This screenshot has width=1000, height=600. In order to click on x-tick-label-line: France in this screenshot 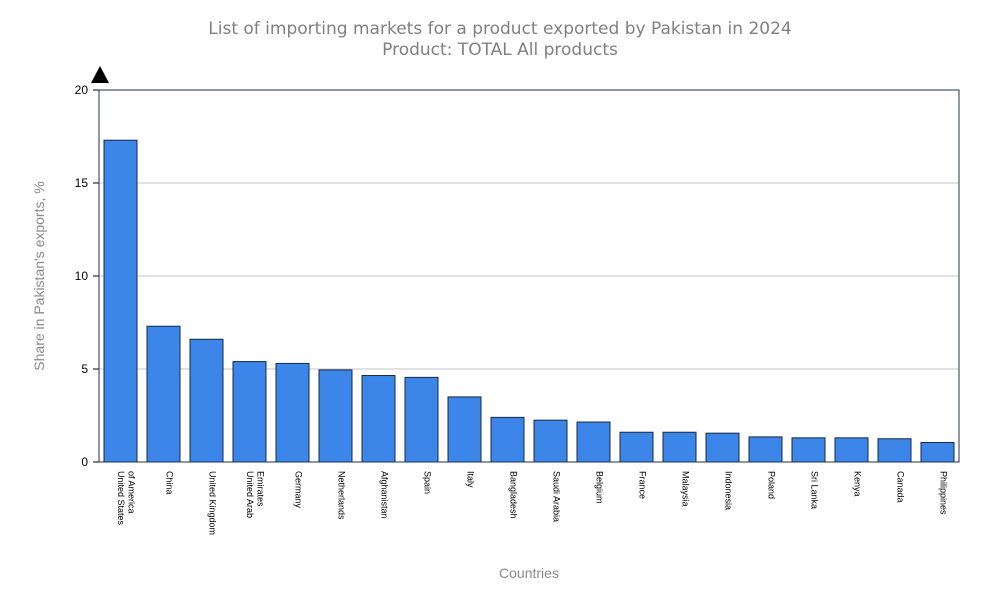, I will do `click(643, 485)`.